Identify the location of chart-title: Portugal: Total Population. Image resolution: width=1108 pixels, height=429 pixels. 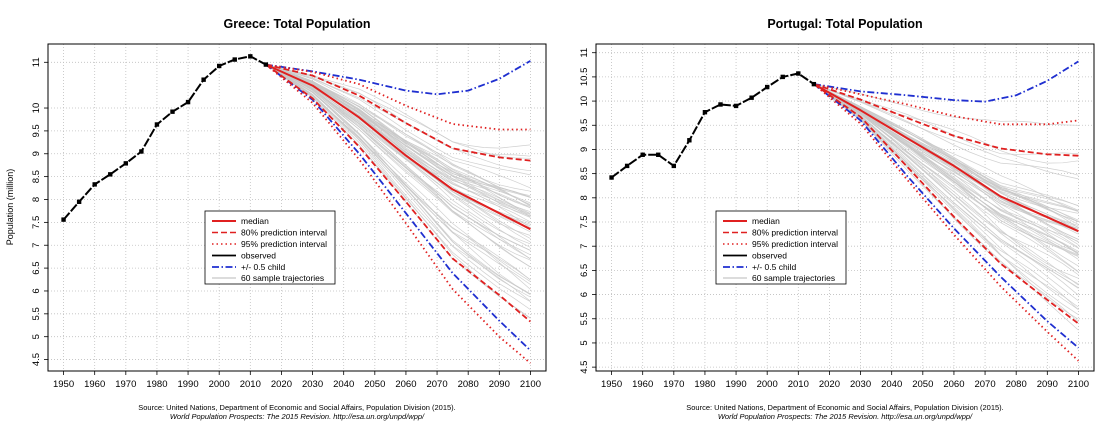
(844, 24).